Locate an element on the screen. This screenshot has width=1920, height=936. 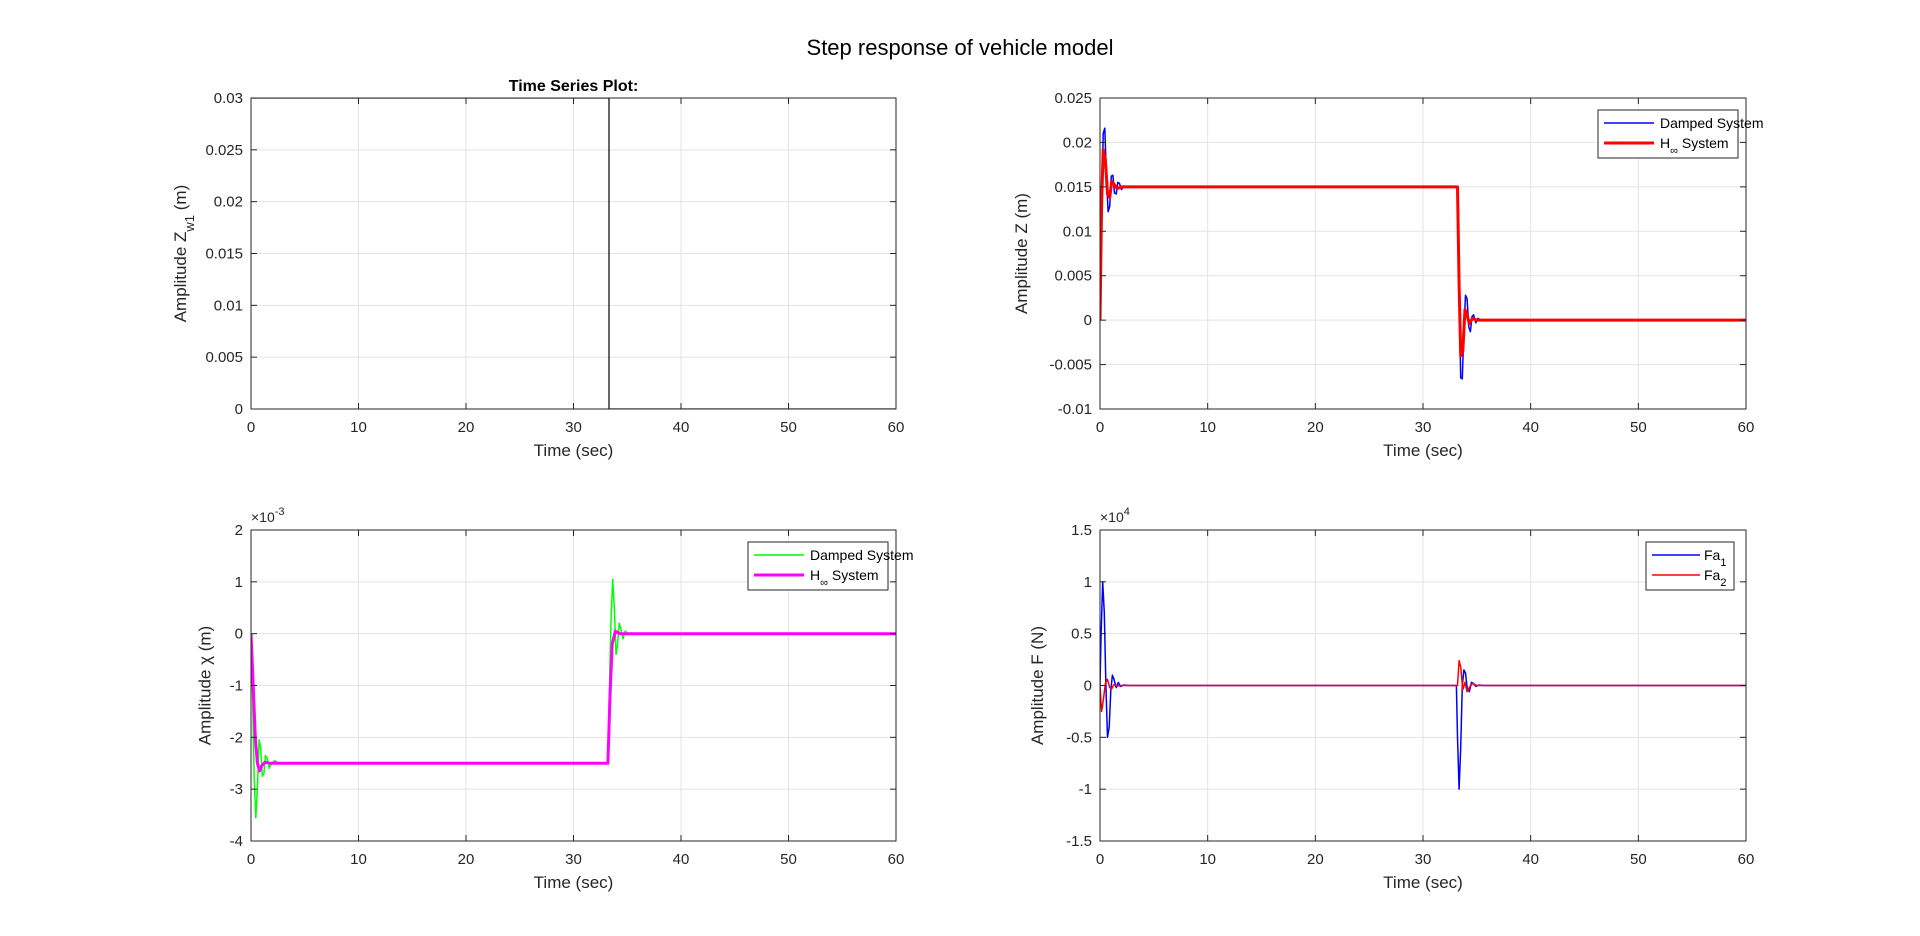
label-part: (m) is located at coordinates (180, 200).